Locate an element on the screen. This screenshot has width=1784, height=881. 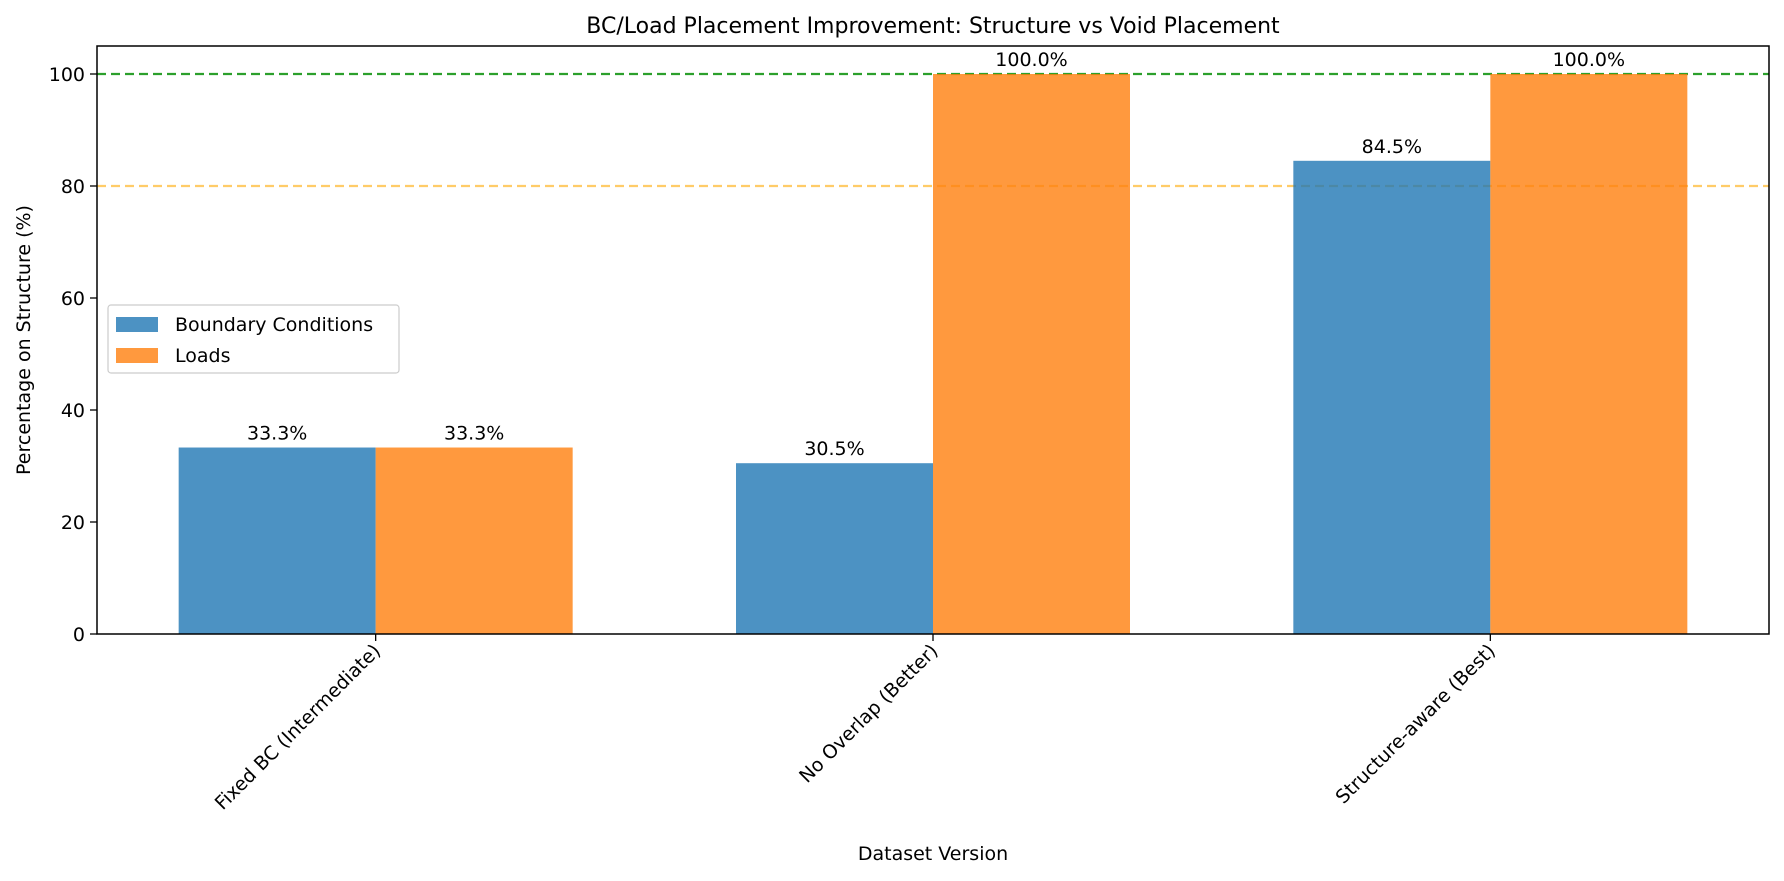
legend-label: Loads is located at coordinates (202, 356).